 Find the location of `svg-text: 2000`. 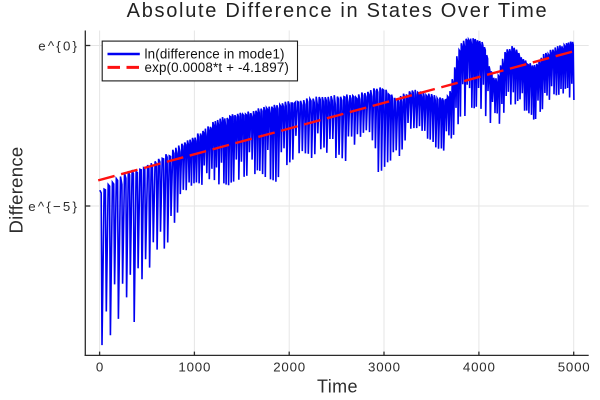

svg-text: 2000 is located at coordinates (289, 367).